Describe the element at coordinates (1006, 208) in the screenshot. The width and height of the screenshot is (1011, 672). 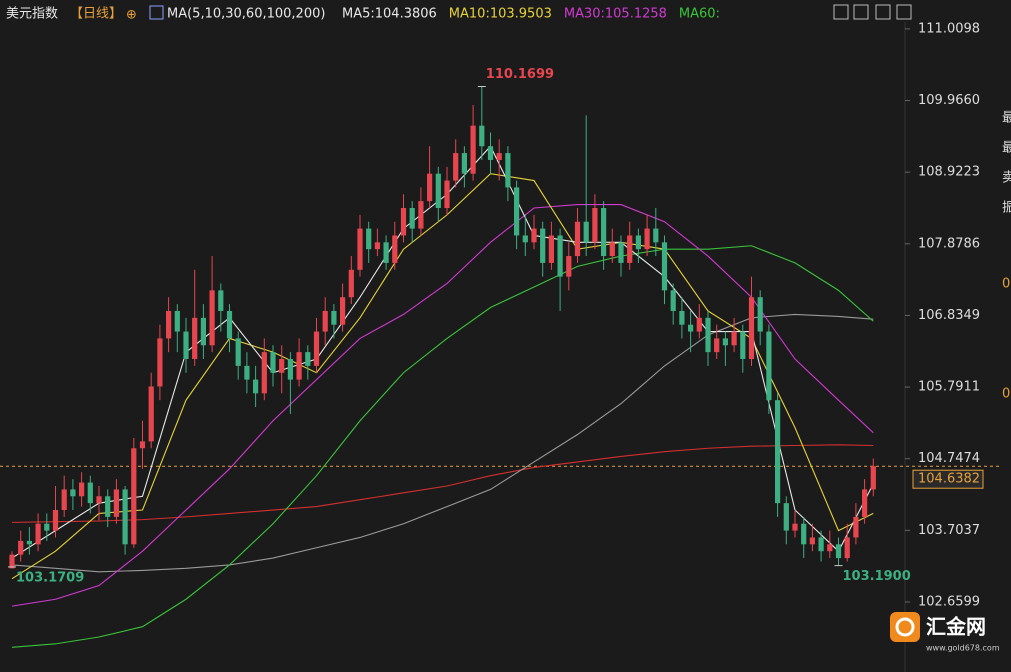
I see `side-label: 振` at that location.